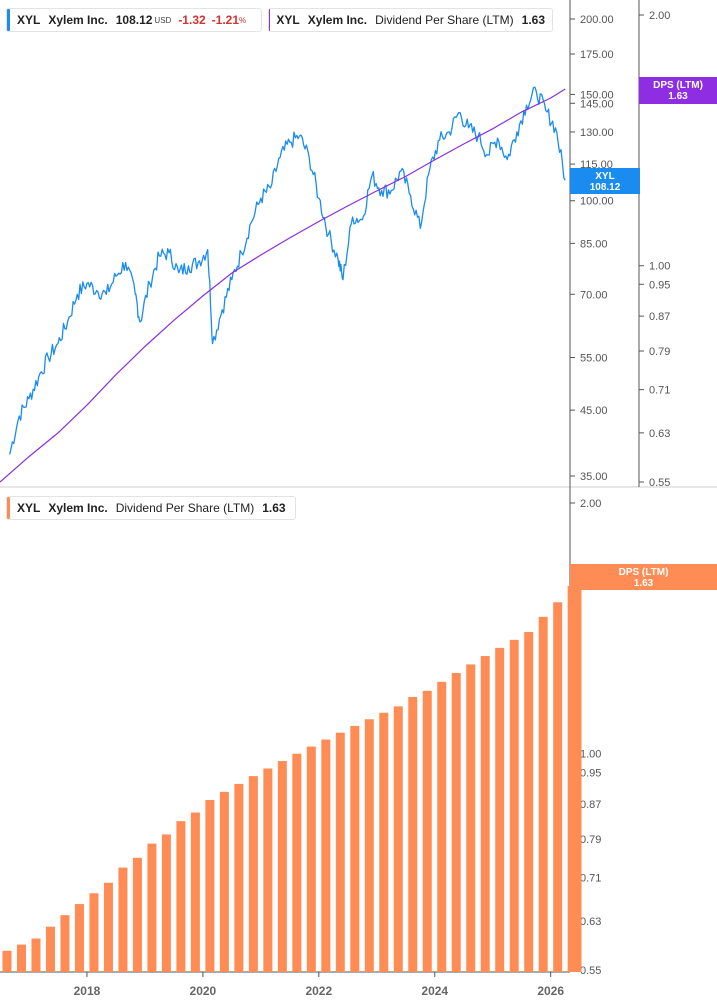 This screenshot has width=717, height=1005. I want to click on price-tick-label: 85.00, so click(594, 244).